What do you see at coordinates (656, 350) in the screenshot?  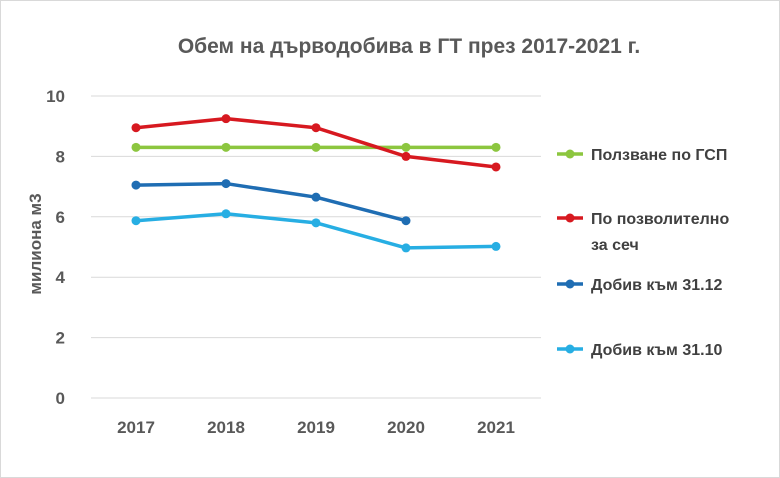 I see `legend-label: Добив към 31.10` at bounding box center [656, 350].